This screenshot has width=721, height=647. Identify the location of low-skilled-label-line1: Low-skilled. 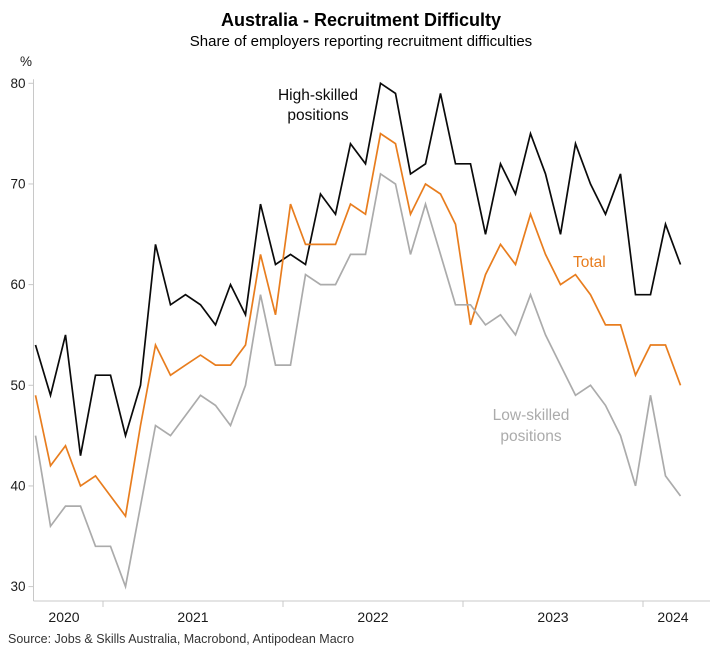
(531, 415).